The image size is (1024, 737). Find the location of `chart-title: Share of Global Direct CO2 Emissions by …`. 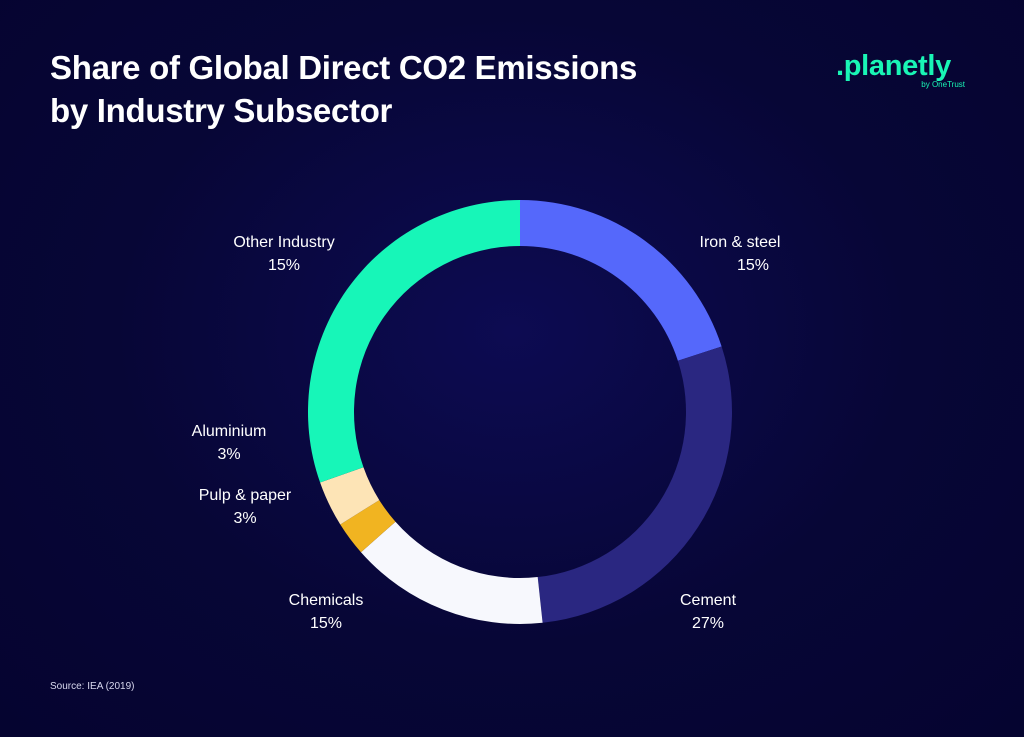

chart-title: Share of Global Direct CO2 Emissions by … is located at coordinates (344, 89).